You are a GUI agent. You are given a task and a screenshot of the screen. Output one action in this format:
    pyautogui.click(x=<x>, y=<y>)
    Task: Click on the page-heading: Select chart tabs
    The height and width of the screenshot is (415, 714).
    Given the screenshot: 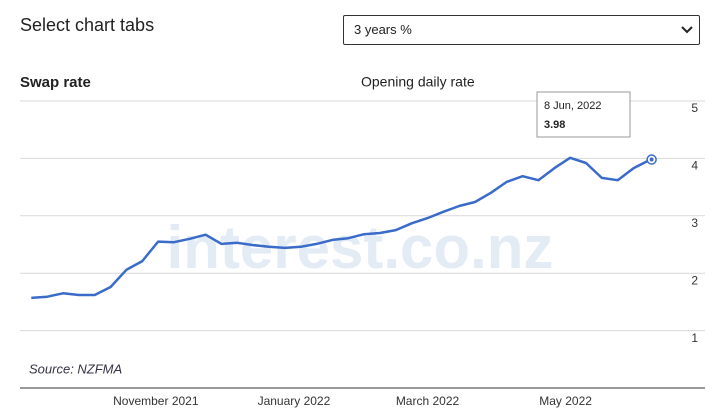 What is the action you would take?
    pyautogui.click(x=87, y=25)
    